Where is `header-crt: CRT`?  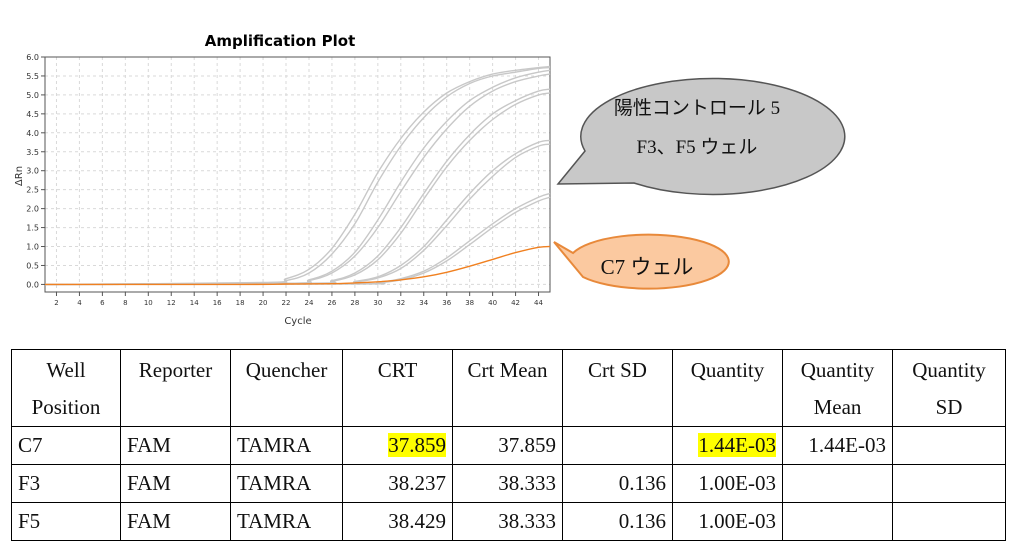
header-crt: CRT is located at coordinates (397, 388).